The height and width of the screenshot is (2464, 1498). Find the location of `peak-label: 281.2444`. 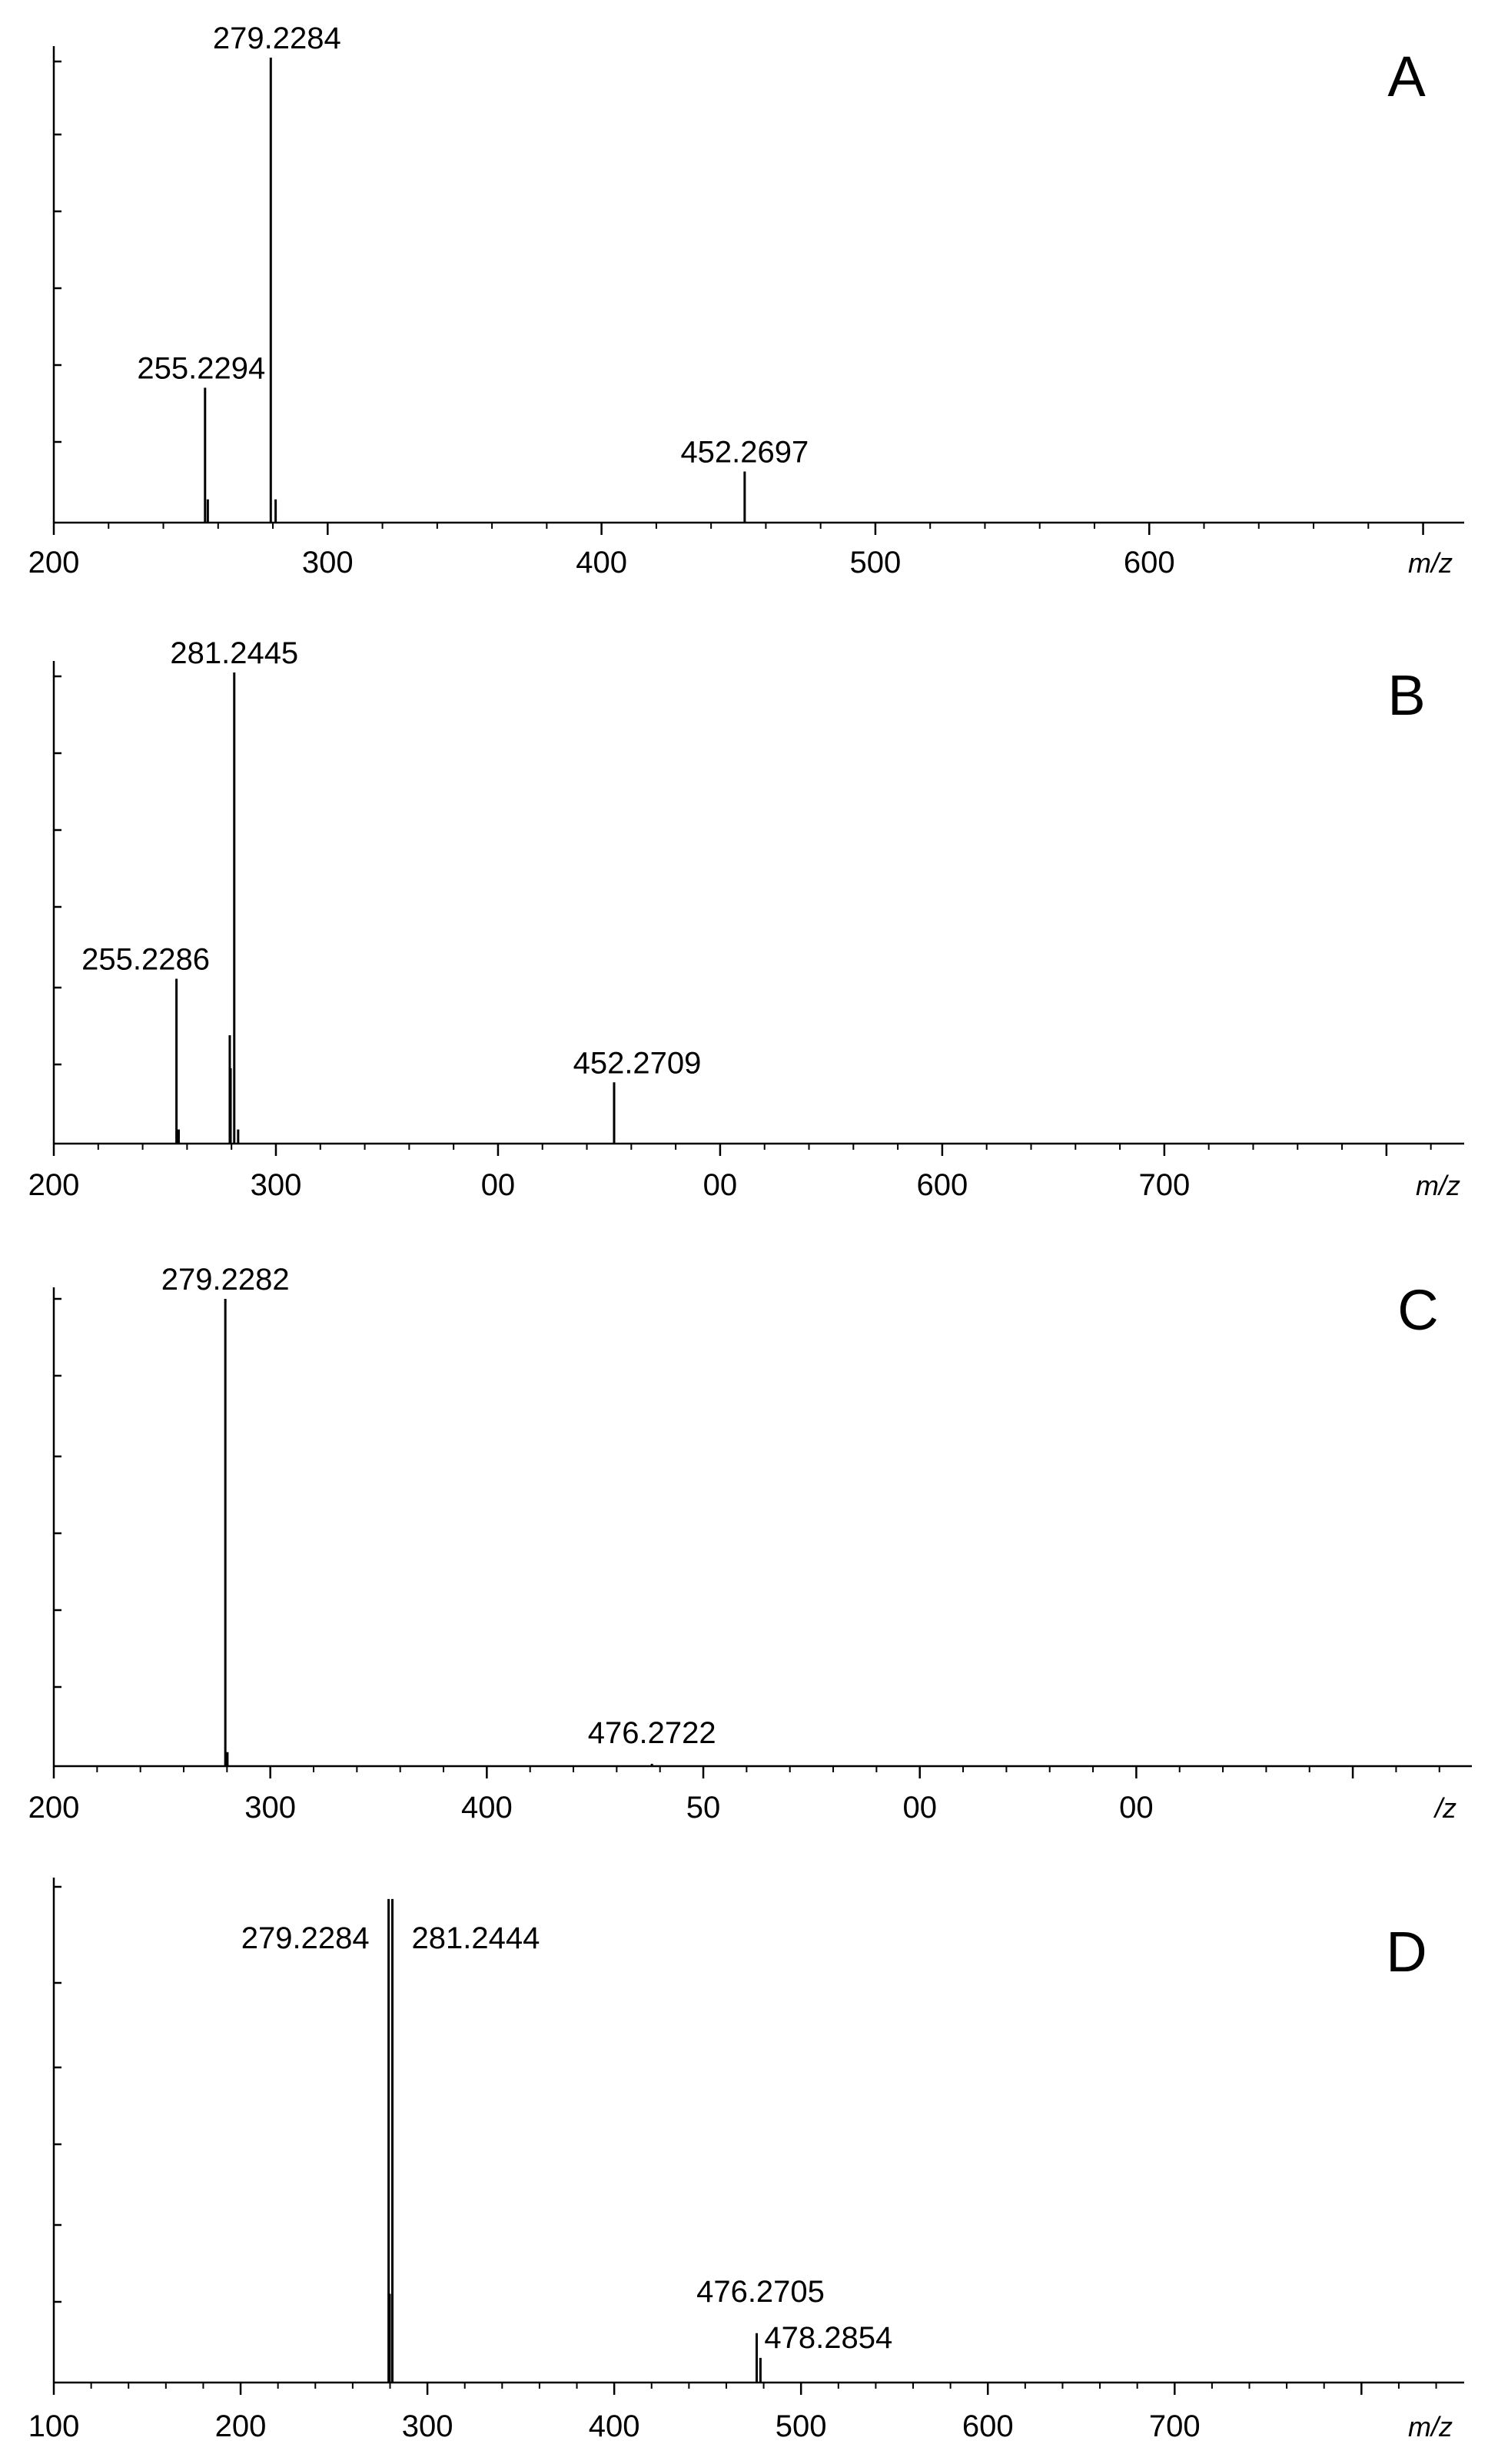

peak-label: 281.2444 is located at coordinates (476, 1938).